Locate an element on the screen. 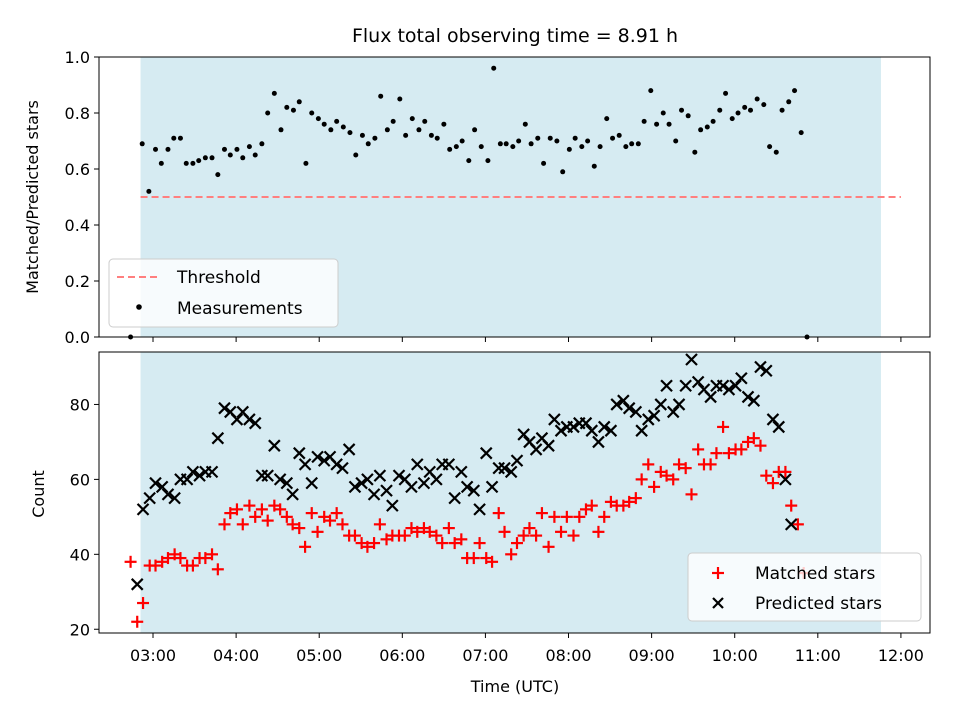 This screenshot has width=960, height=720. count-y-tick-label: 80 is located at coordinates (80, 404).